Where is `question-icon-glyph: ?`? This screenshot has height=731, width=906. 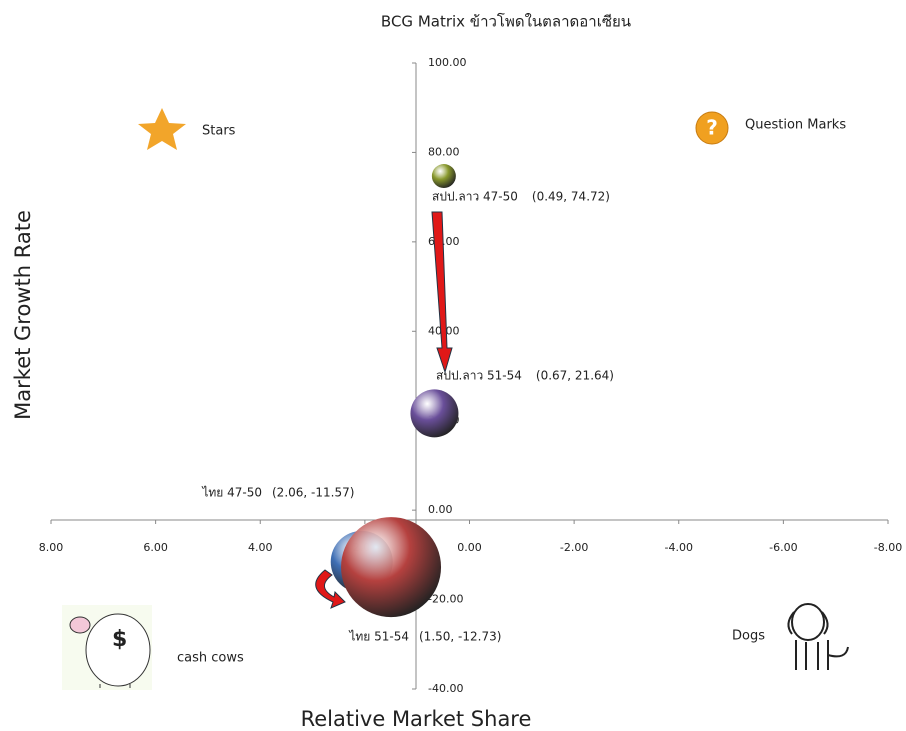 question-icon-glyph: ? is located at coordinates (712, 128).